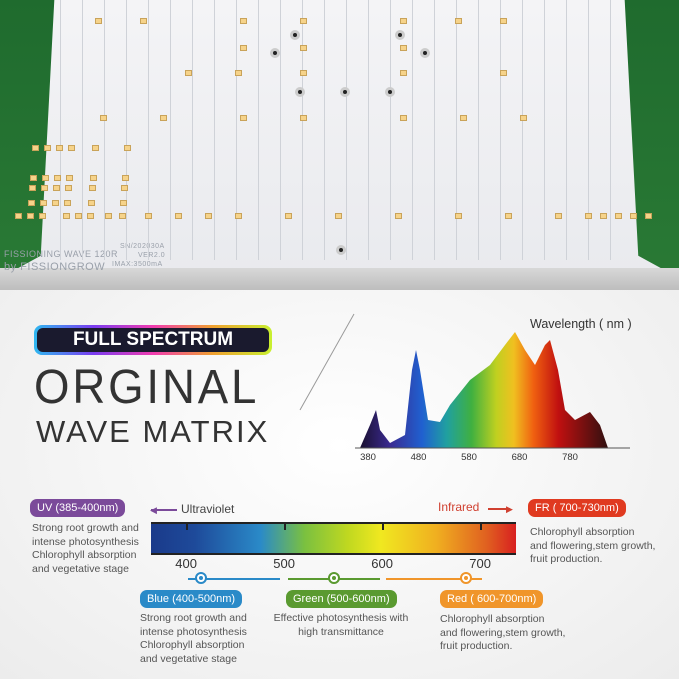  Describe the element at coordinates (459, 507) in the screenshot. I see `infrared-label: Infrared` at that location.